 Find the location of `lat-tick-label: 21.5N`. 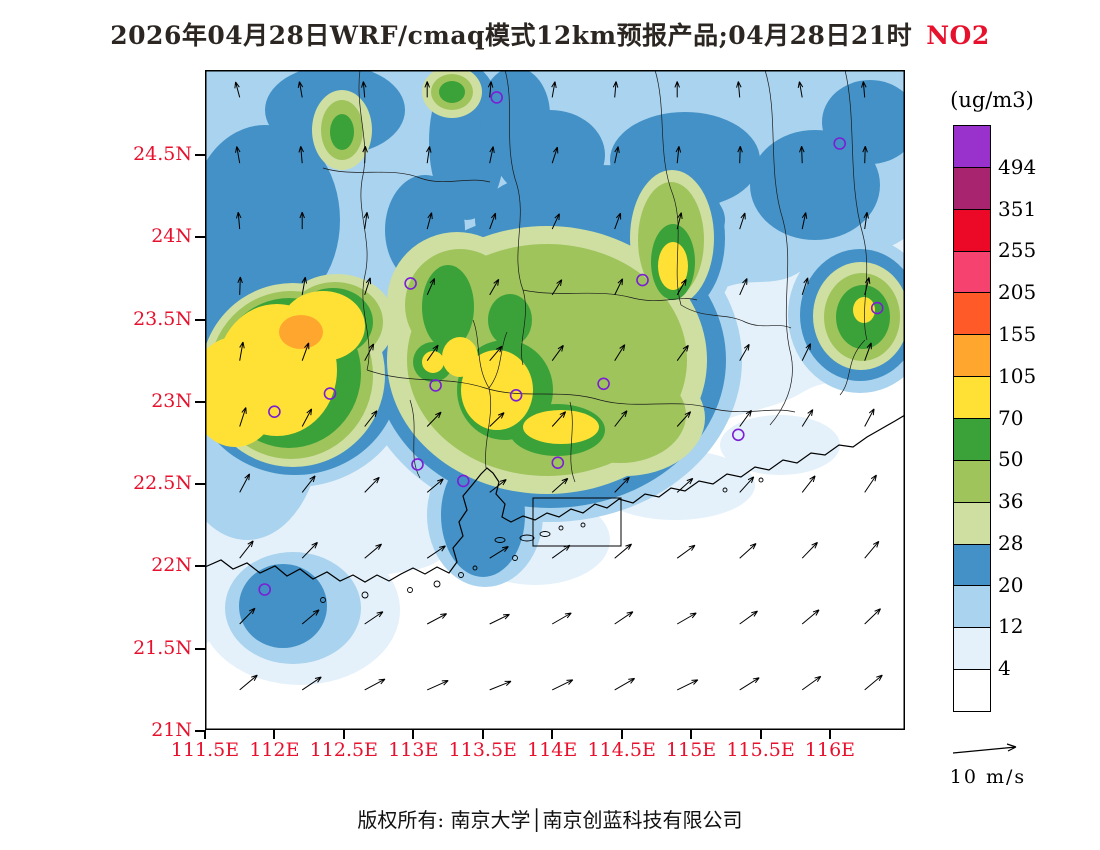

lat-tick-label: 21.5N is located at coordinates (162, 647).